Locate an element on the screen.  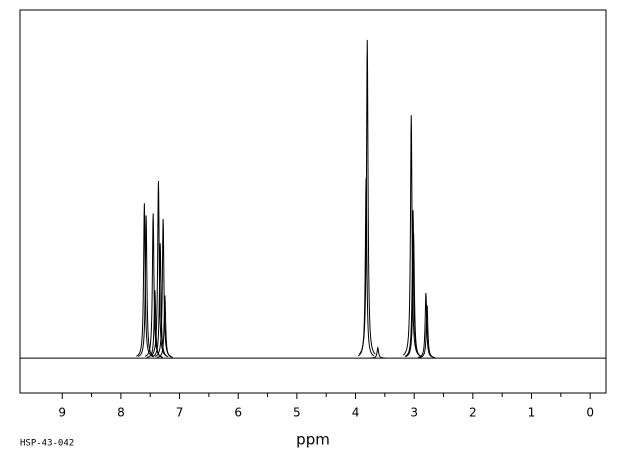
x-tick-label: 7 is located at coordinates (180, 413).